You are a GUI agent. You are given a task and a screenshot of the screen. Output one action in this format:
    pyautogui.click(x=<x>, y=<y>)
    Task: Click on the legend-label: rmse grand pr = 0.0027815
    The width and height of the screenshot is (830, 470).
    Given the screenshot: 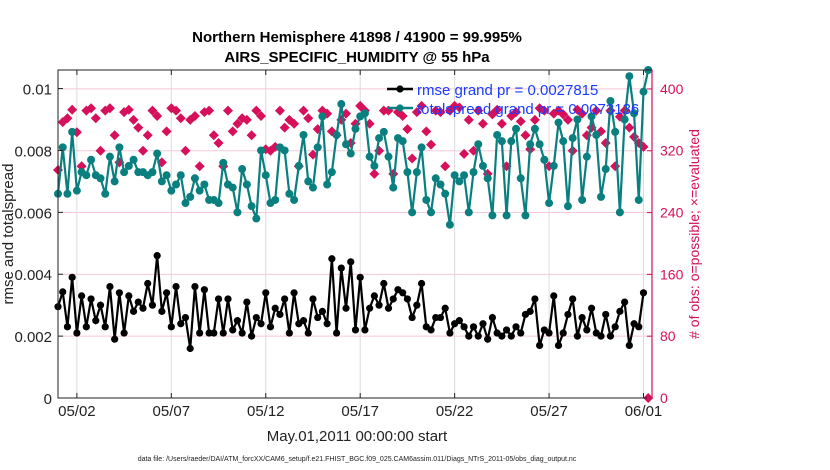 What is the action you would take?
    pyautogui.click(x=507, y=90)
    